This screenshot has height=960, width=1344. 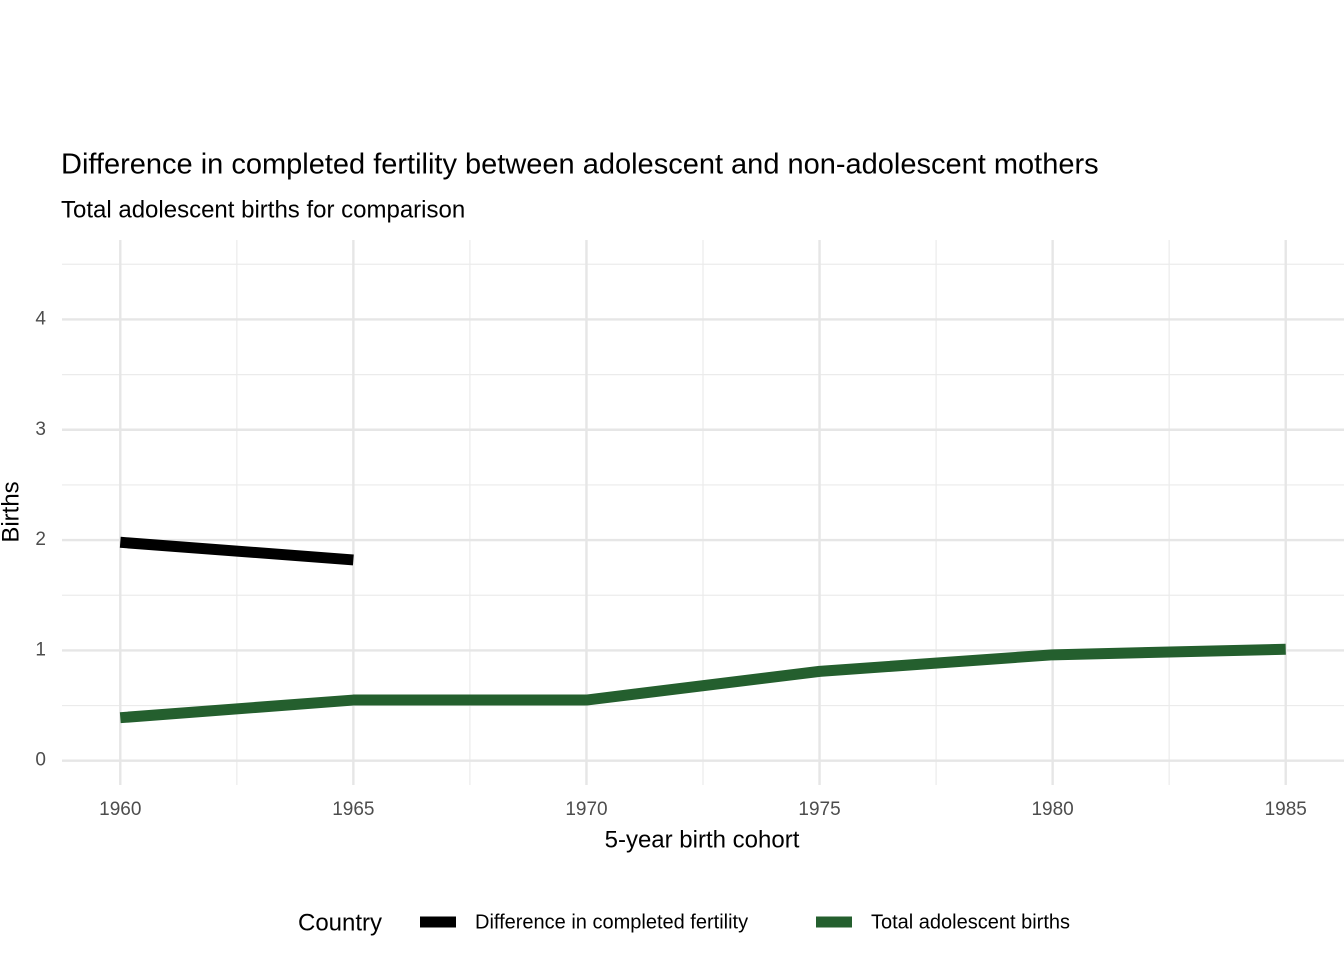 What do you see at coordinates (263, 209) in the screenshot?
I see `chart-subtitle: Total adolescent births for comparison` at bounding box center [263, 209].